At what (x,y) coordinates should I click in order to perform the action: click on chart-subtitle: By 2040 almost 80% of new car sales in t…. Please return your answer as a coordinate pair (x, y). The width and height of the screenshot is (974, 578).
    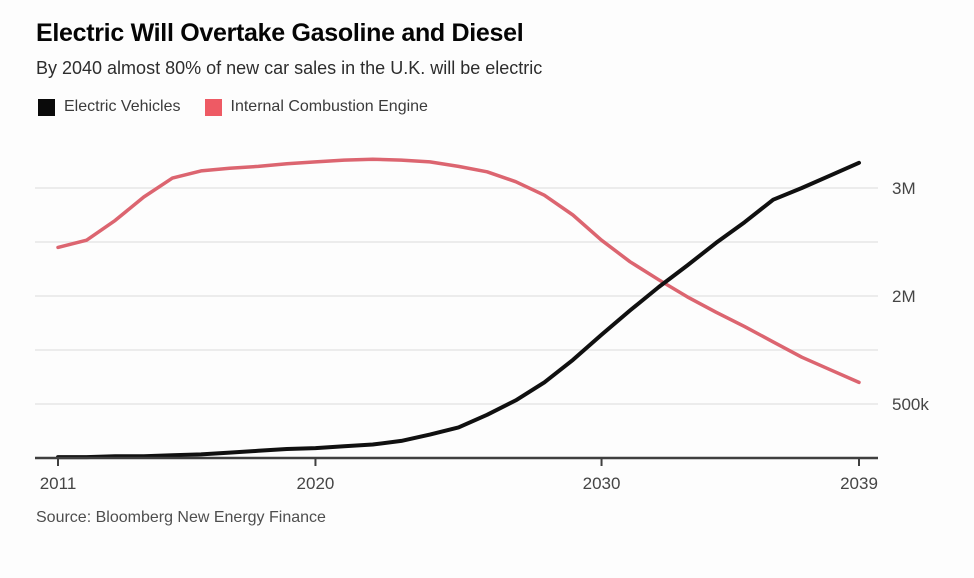
    Looking at the image, I should click on (289, 68).